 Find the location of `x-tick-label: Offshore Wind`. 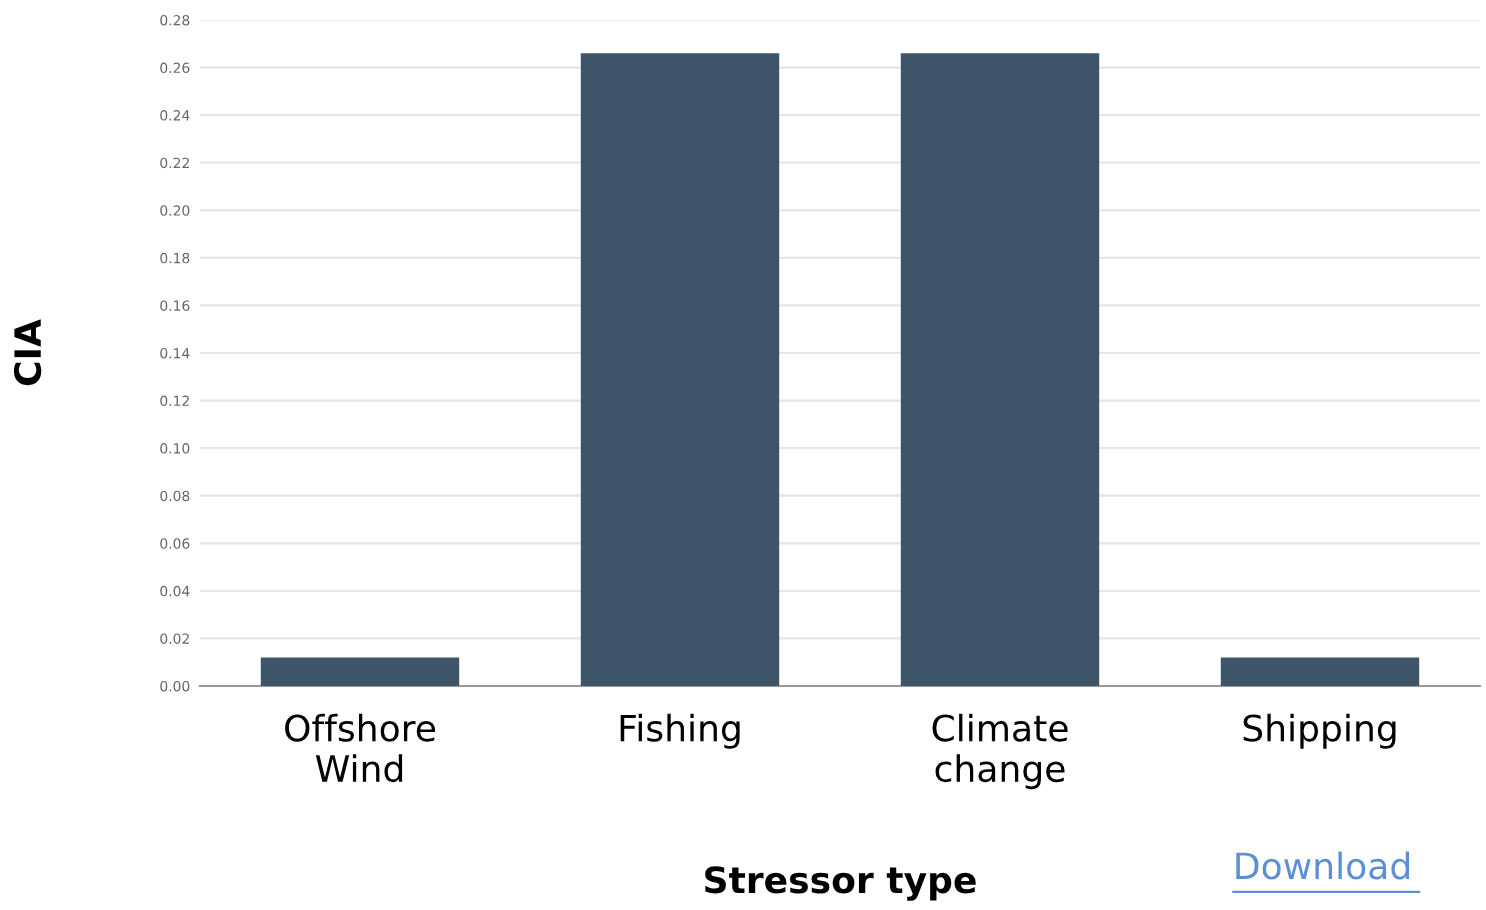

x-tick-label: Offshore Wind is located at coordinates (360, 748).